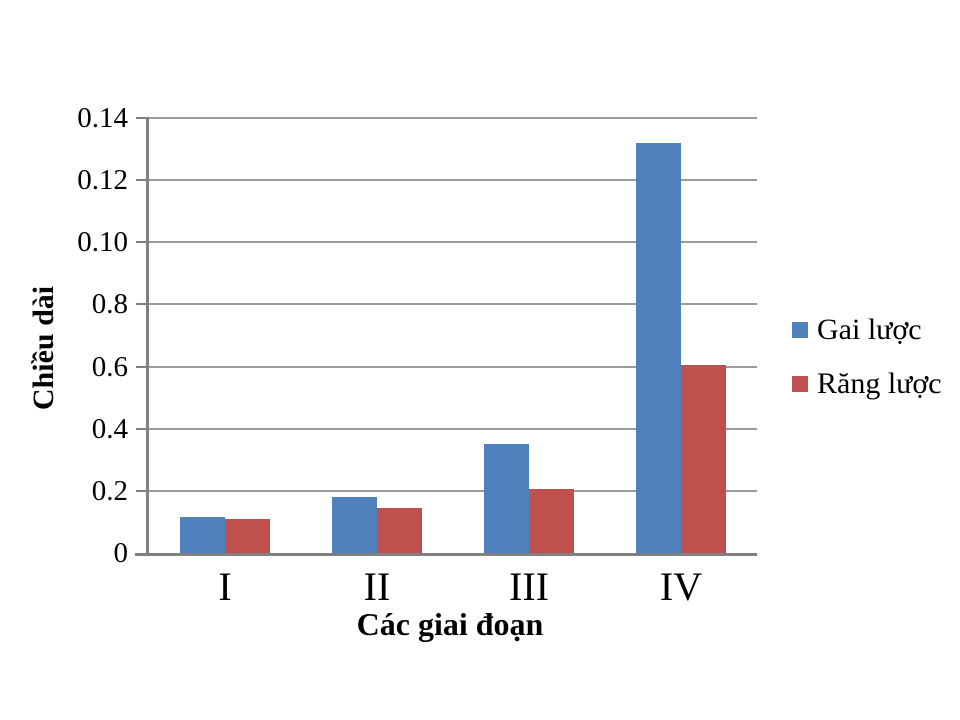 Image resolution: width=960 pixels, height=720 pixels. What do you see at coordinates (109, 366) in the screenshot?
I see `y-tick-label: 0.6` at bounding box center [109, 366].